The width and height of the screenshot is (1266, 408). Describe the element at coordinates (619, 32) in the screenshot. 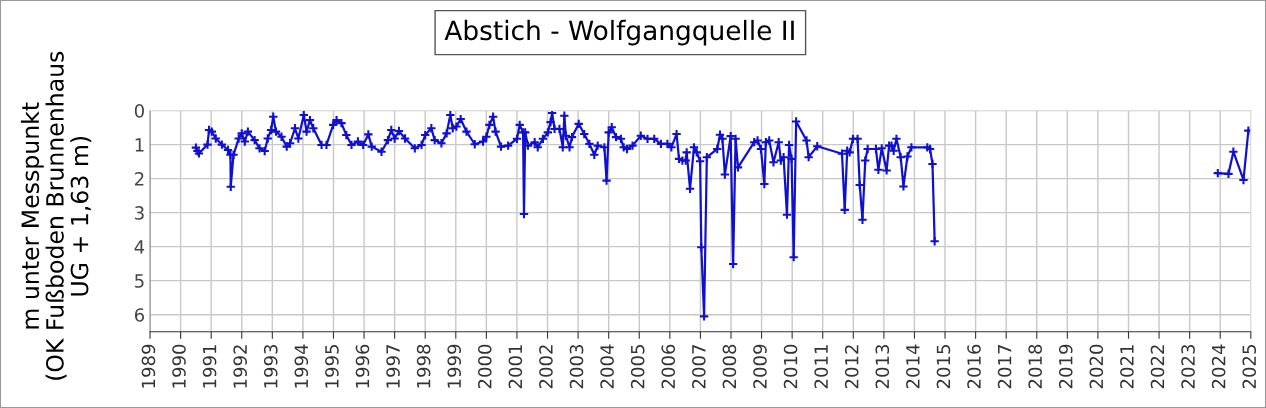

I see `chart-title: Abstich - Wolfgangquelle II` at that location.